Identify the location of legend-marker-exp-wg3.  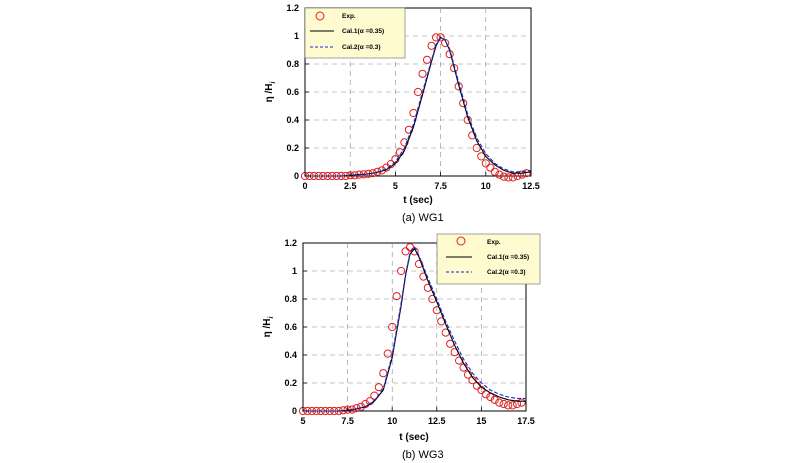
(461, 241).